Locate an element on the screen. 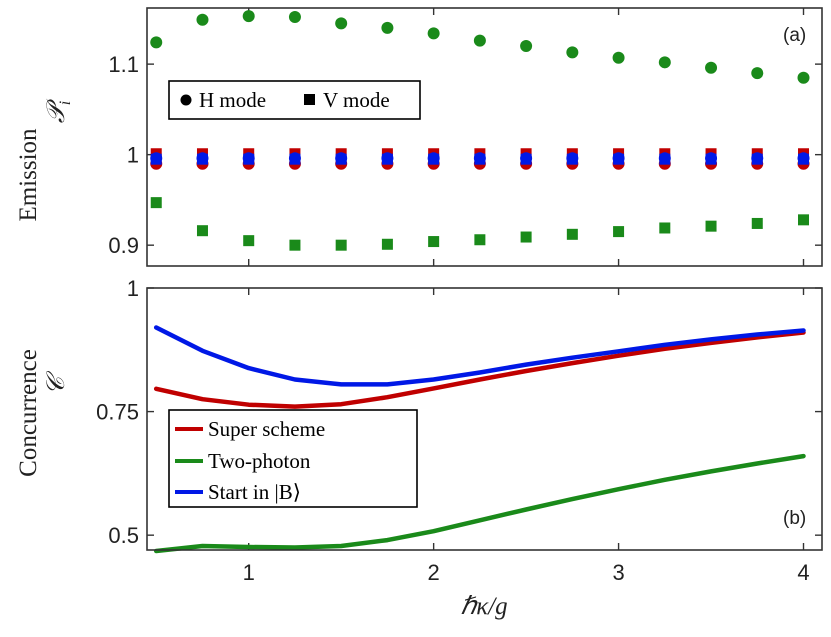 The image size is (831, 637). panel-a-label: (a) is located at coordinates (794, 35).